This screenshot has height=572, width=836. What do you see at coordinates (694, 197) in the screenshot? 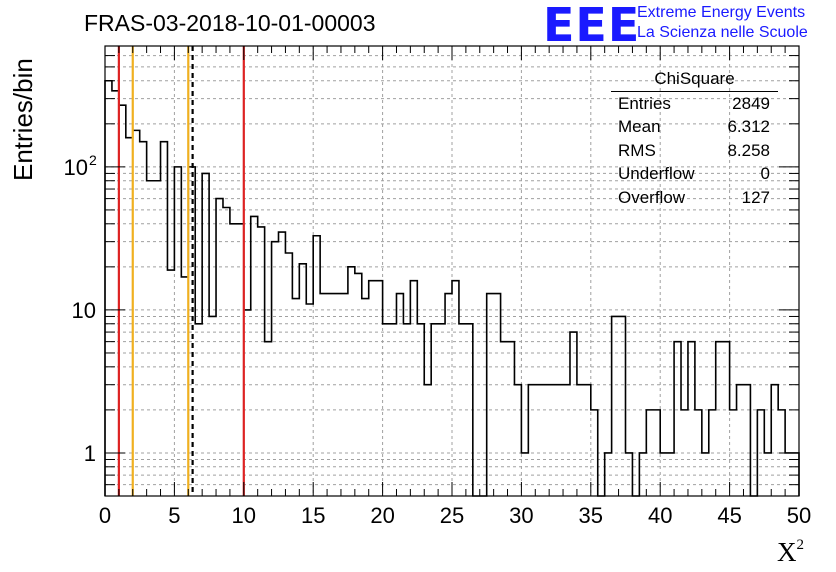
I see `stats-row-overflow: Overflow 127` at bounding box center [694, 197].